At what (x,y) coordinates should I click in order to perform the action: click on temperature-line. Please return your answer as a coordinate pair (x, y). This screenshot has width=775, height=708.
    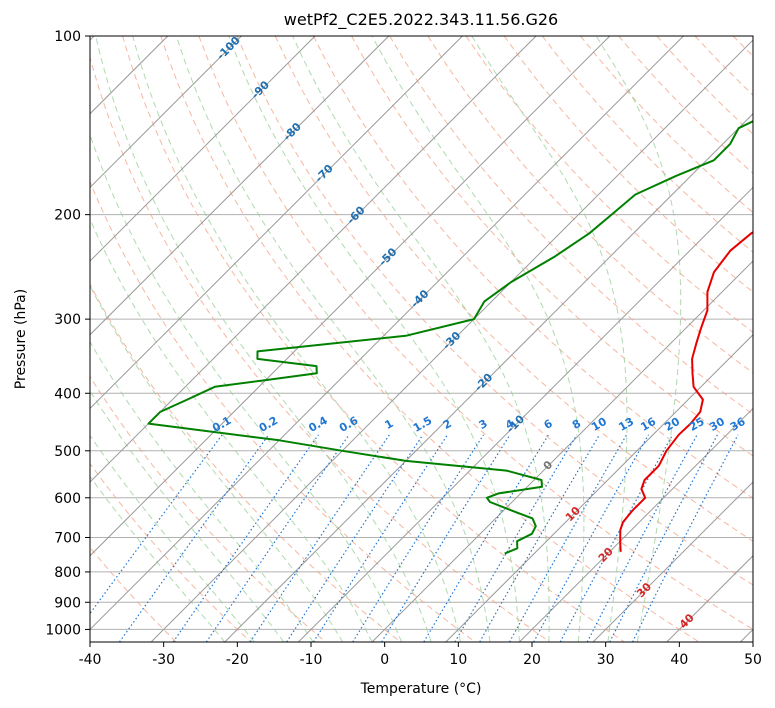
    Looking at the image, I should click on (686, 391).